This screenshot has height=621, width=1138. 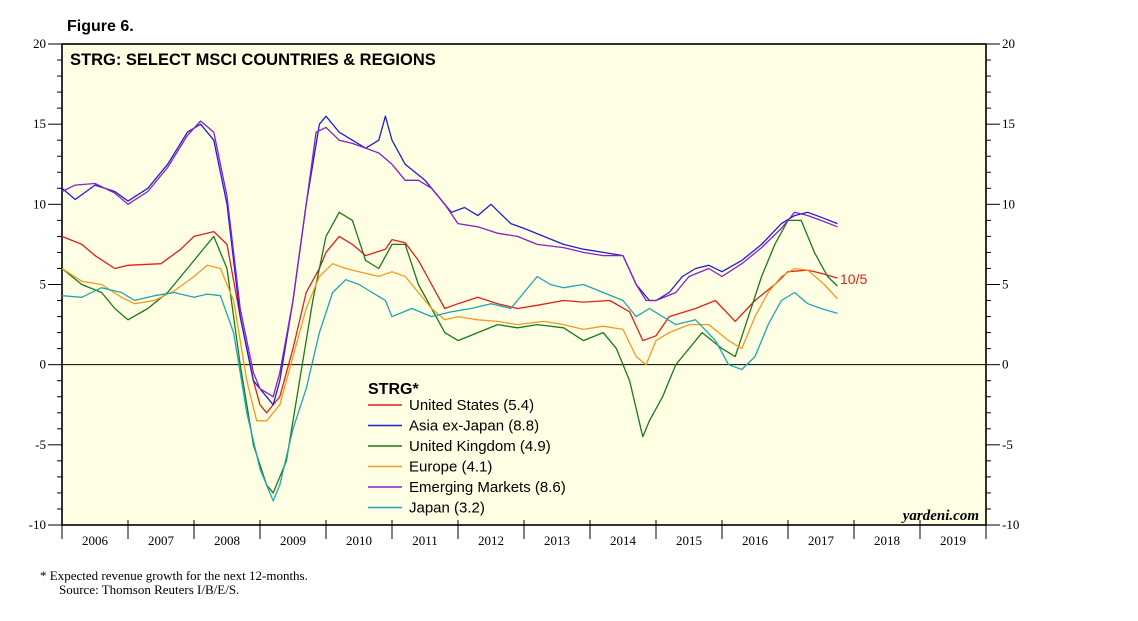 What do you see at coordinates (37, 284) in the screenshot?
I see `y-axis-left: -10 -5 0 5 10 15 20` at bounding box center [37, 284].